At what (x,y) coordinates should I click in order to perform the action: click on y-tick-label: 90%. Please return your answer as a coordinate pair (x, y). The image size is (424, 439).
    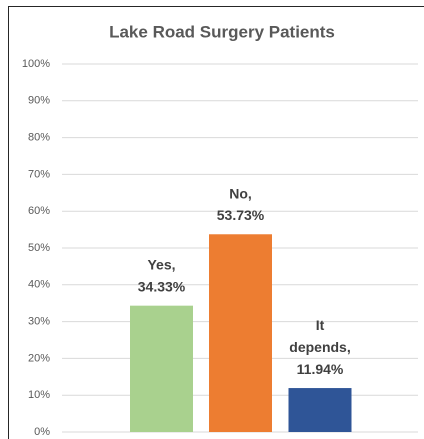
    Looking at the image, I should click on (39, 101).